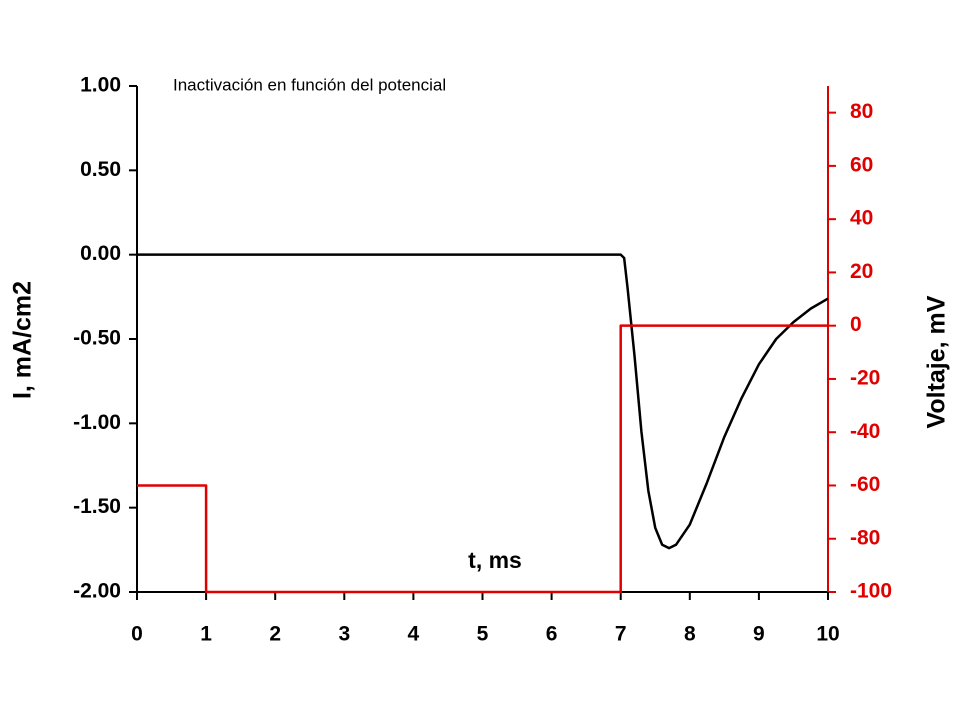 Image resolution: width=960 pixels, height=725 pixels. Describe the element at coordinates (871, 591) in the screenshot. I see `y2-tick-label: -100` at that location.